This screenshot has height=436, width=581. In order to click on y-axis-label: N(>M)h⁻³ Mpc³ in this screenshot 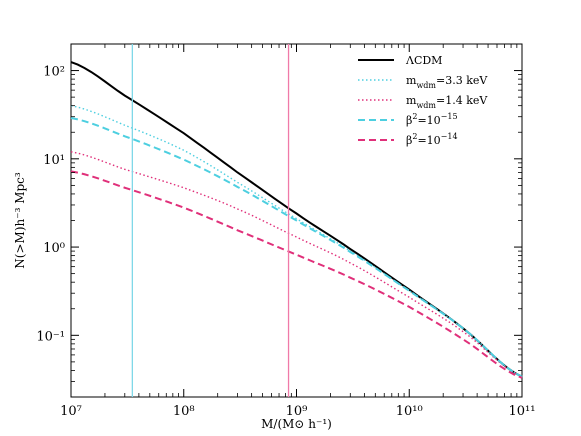, I will do `click(20, 220)`.